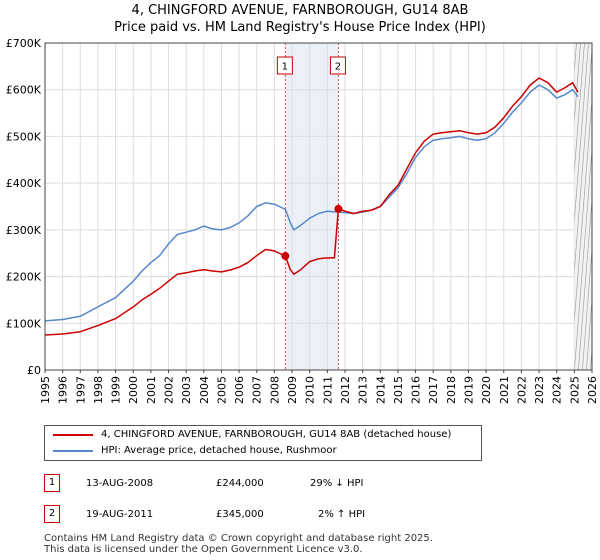 The width and height of the screenshot is (600, 560). I want to click on x-tick-label: 2013, so click(363, 390).